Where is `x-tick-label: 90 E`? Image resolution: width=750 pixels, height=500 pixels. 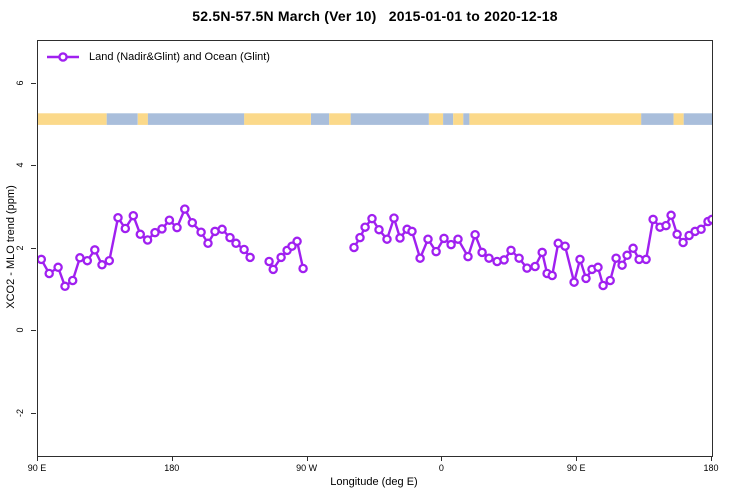
x-tick-label: 90 E is located at coordinates (576, 468).